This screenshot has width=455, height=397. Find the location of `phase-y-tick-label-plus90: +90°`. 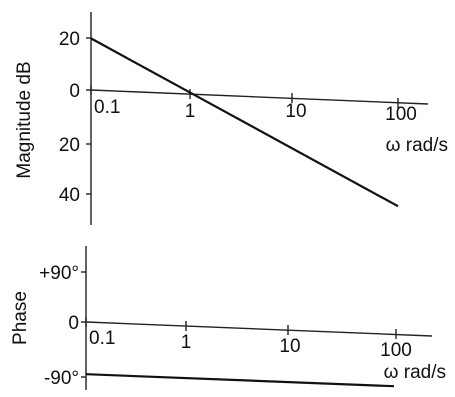

phase-y-tick-label-plus90: +90° is located at coordinates (59, 273).